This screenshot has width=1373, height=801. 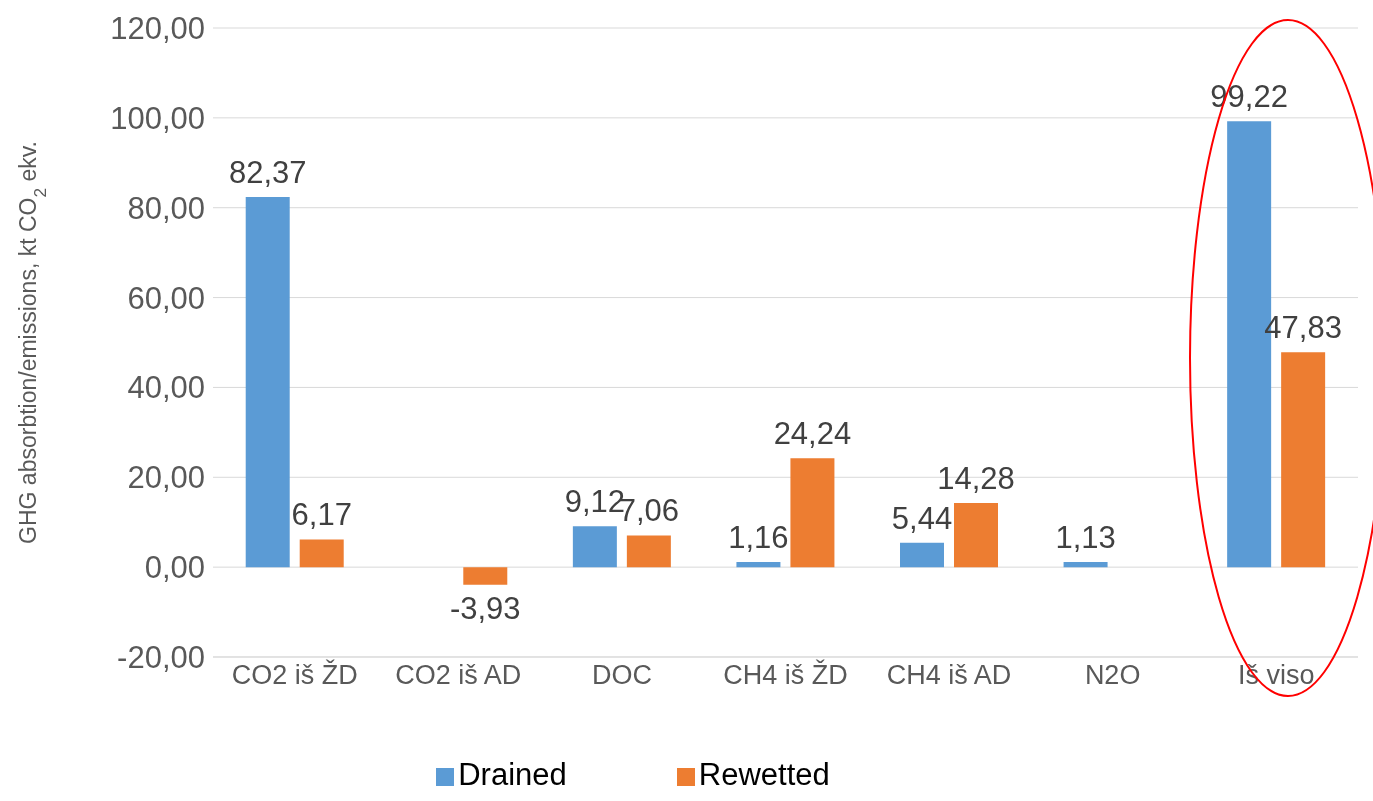 What do you see at coordinates (1112, 675) in the screenshot?
I see `x-tick-label: N2O` at bounding box center [1112, 675].